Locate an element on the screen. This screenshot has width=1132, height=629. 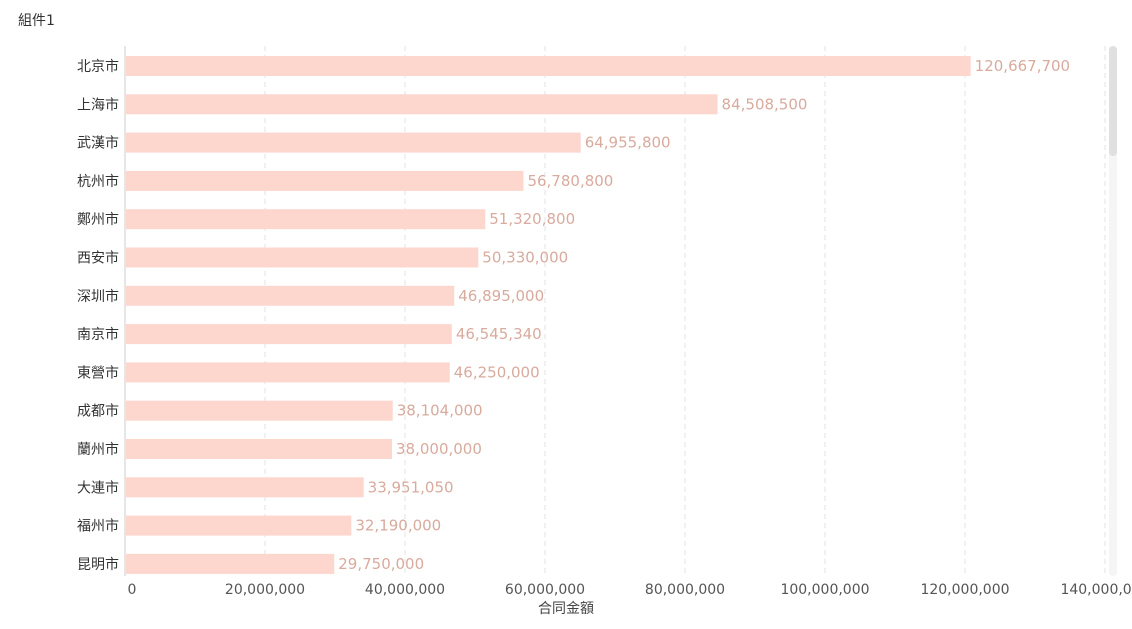
chart-scrollbar-thumb is located at coordinates (1113, 101).